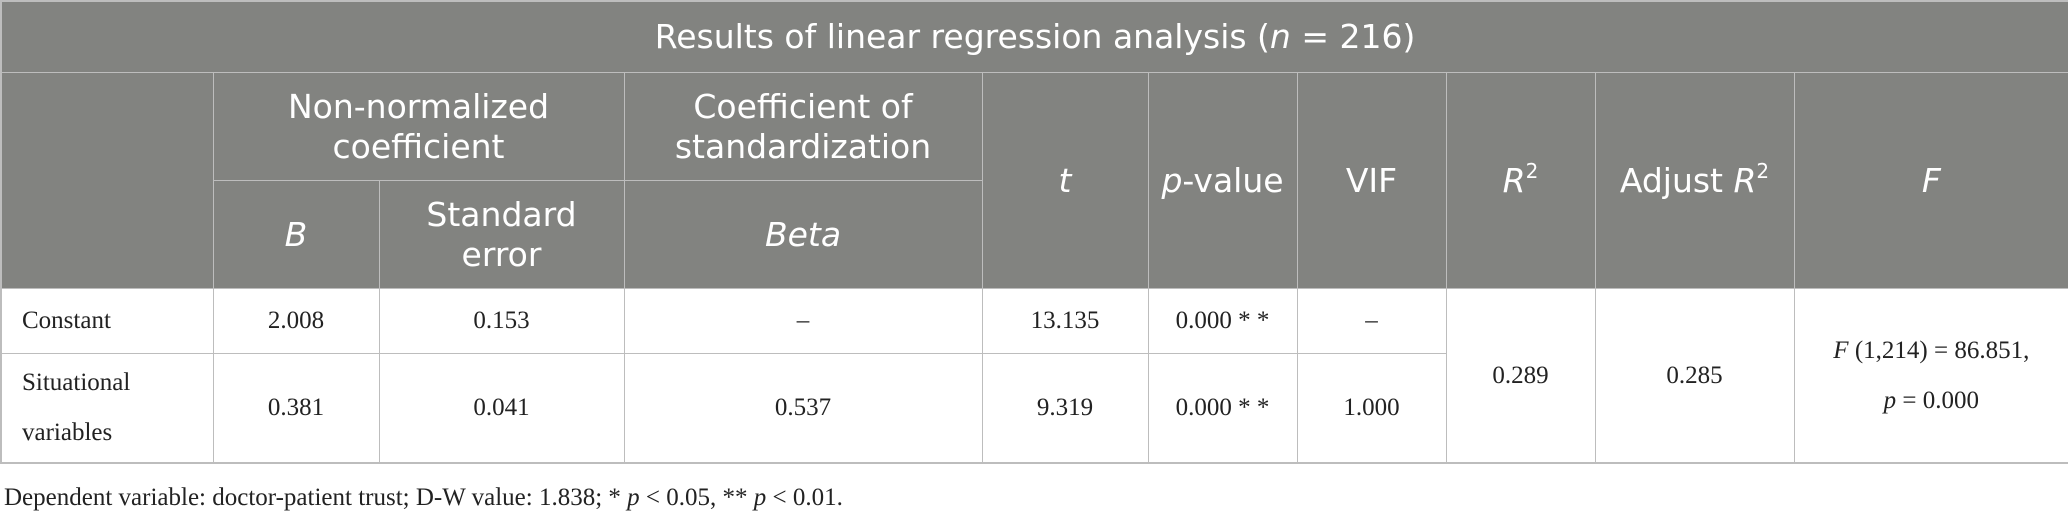 This screenshot has width=2068, height=521. I want to click on row-label-constant: Constant, so click(107, 321).